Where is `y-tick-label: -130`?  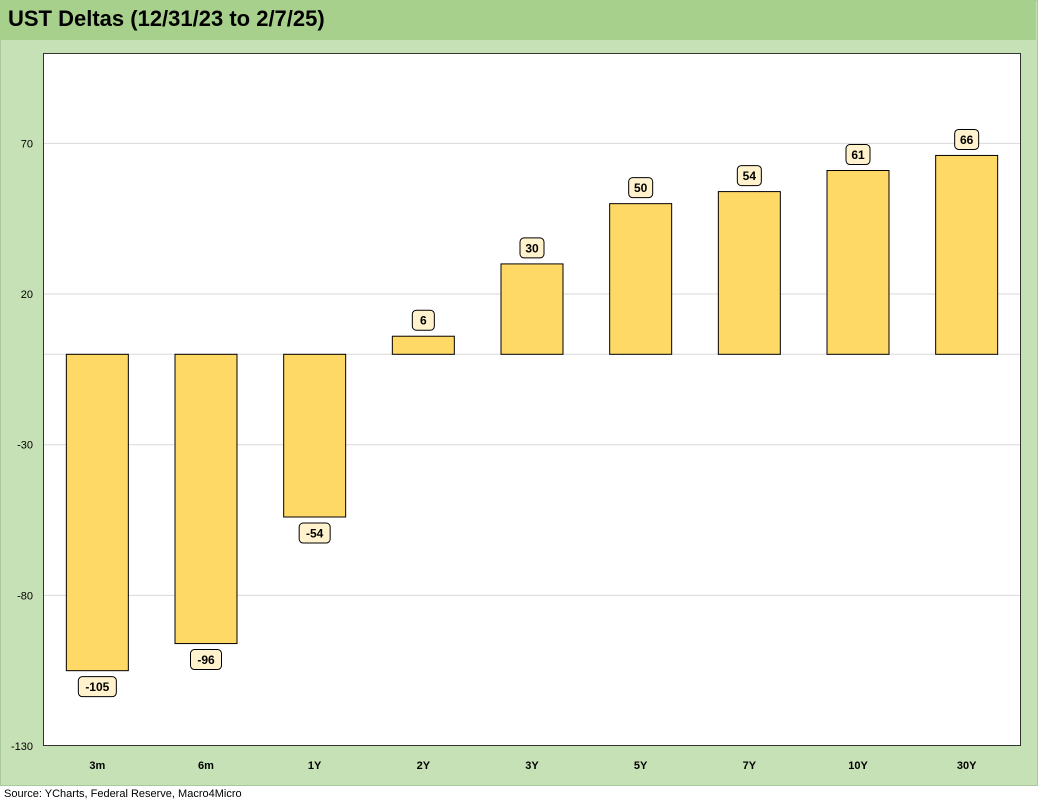 y-tick-label: -130 is located at coordinates (22, 747).